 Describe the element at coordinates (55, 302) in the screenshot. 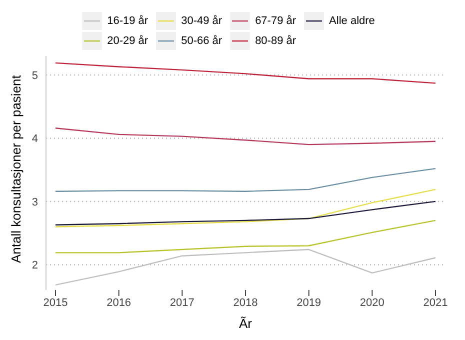

I see `x-tick-label: 2015` at that location.